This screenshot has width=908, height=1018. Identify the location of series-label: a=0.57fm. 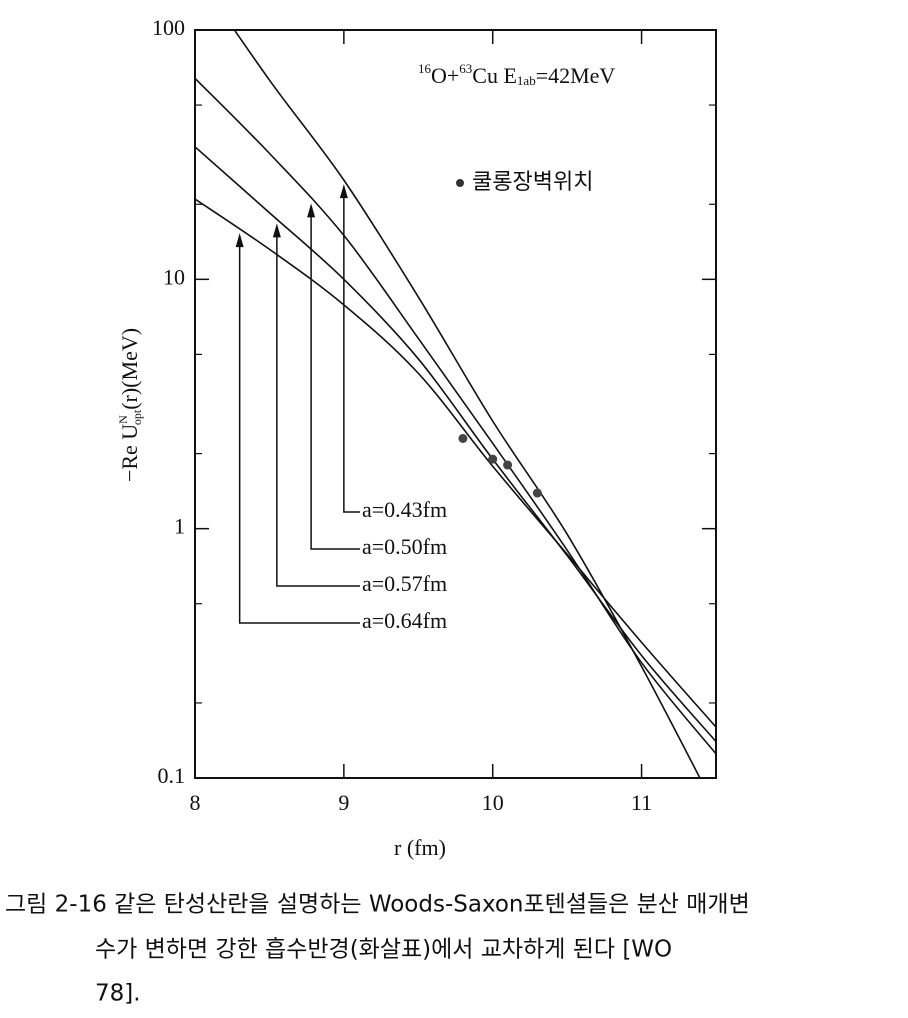
(404, 583).